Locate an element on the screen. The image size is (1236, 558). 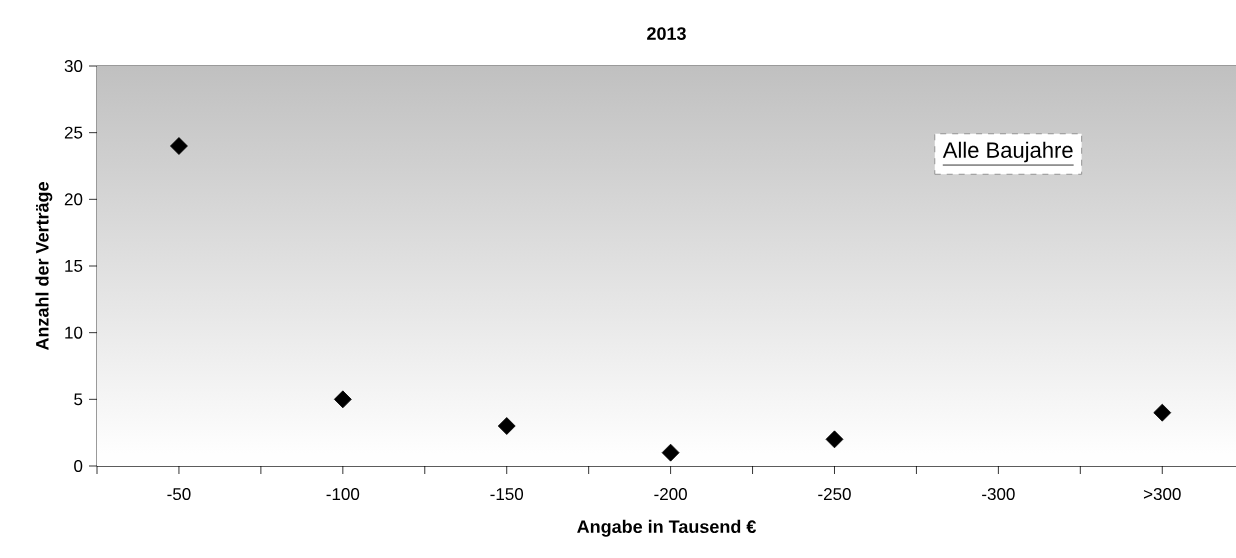
y-tick-label: 10 is located at coordinates (74, 332).